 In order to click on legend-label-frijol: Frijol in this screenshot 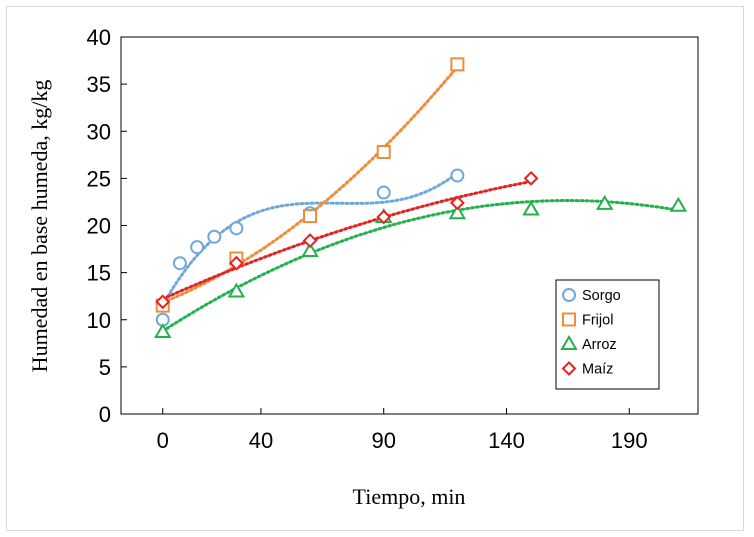, I will do `click(597, 321)`.